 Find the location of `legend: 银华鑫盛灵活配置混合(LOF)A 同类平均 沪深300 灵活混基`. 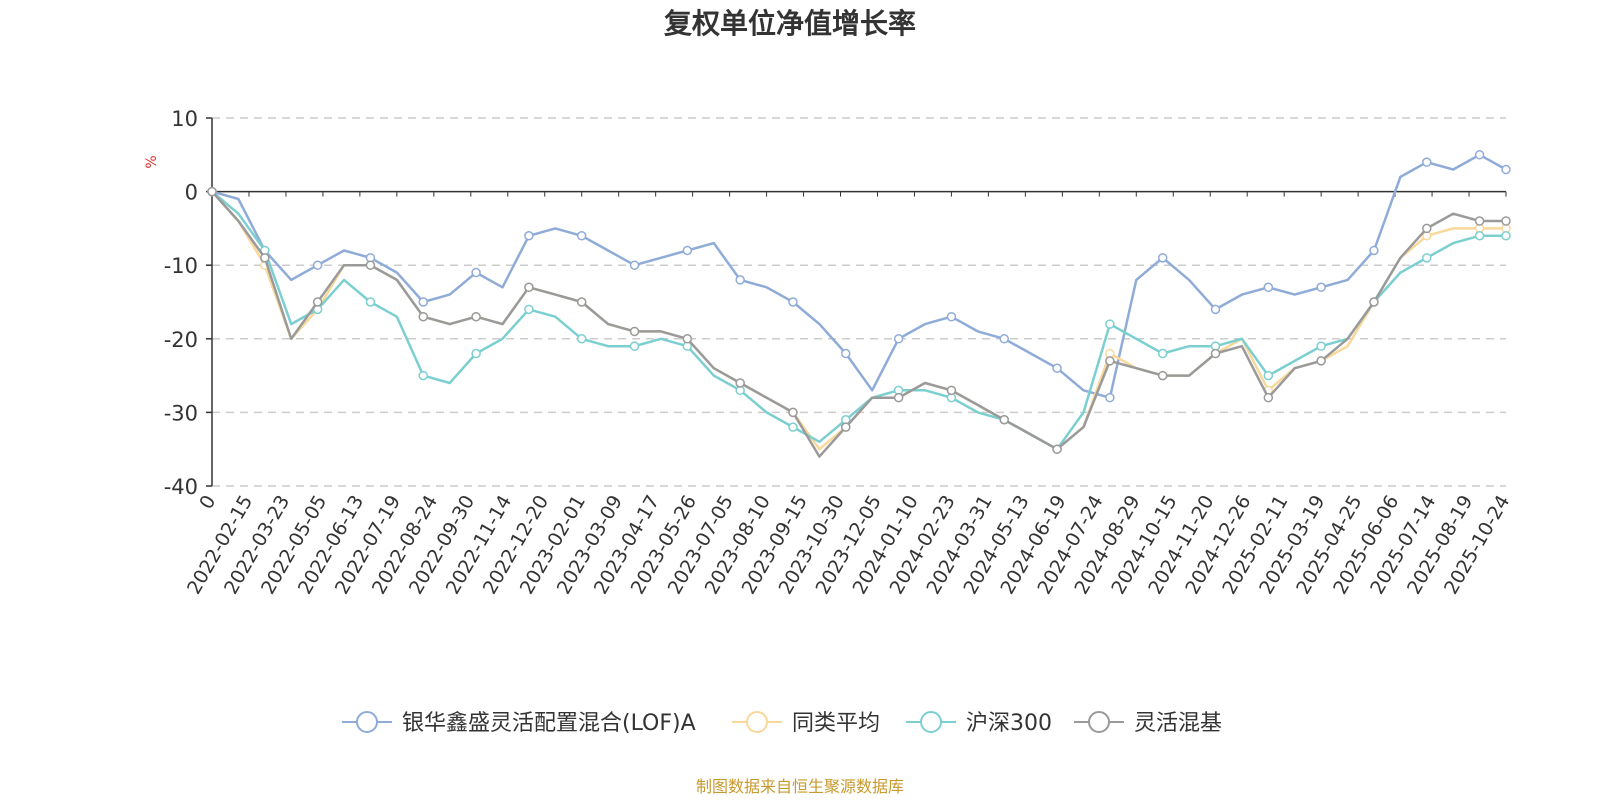

legend: 银华鑫盛灵活配置混合(LOF)A 同类平均 沪深300 灵活混基 is located at coordinates (782, 723).